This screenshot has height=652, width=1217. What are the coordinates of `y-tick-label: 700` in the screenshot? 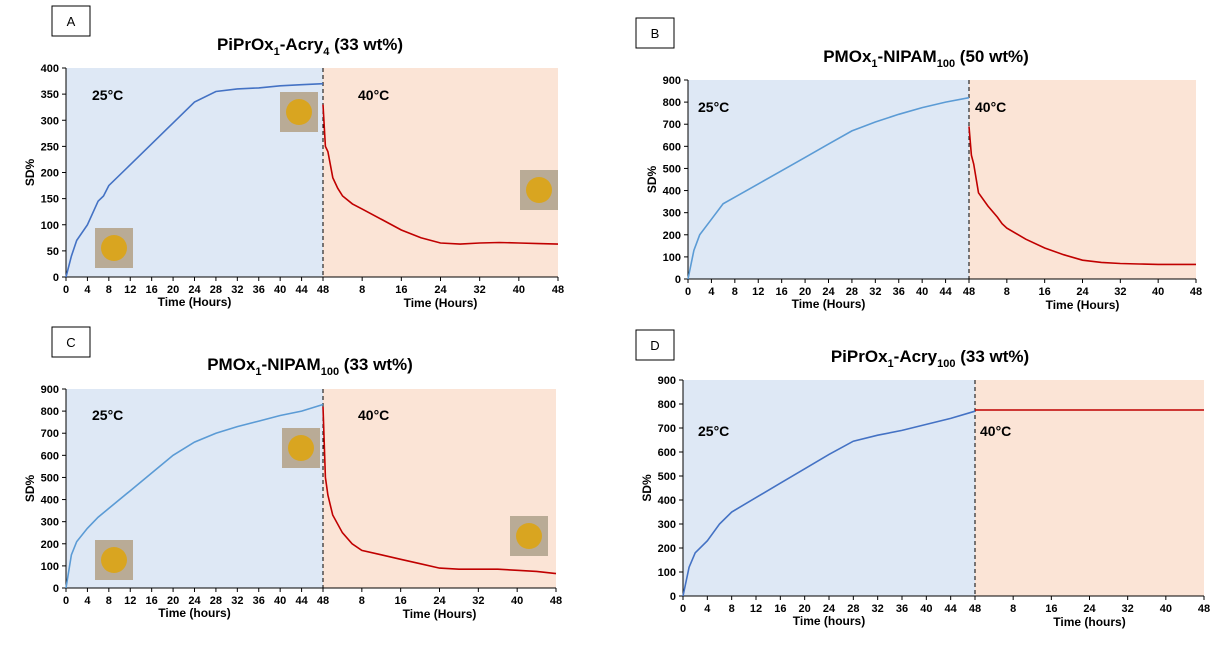 It's located at (672, 125).